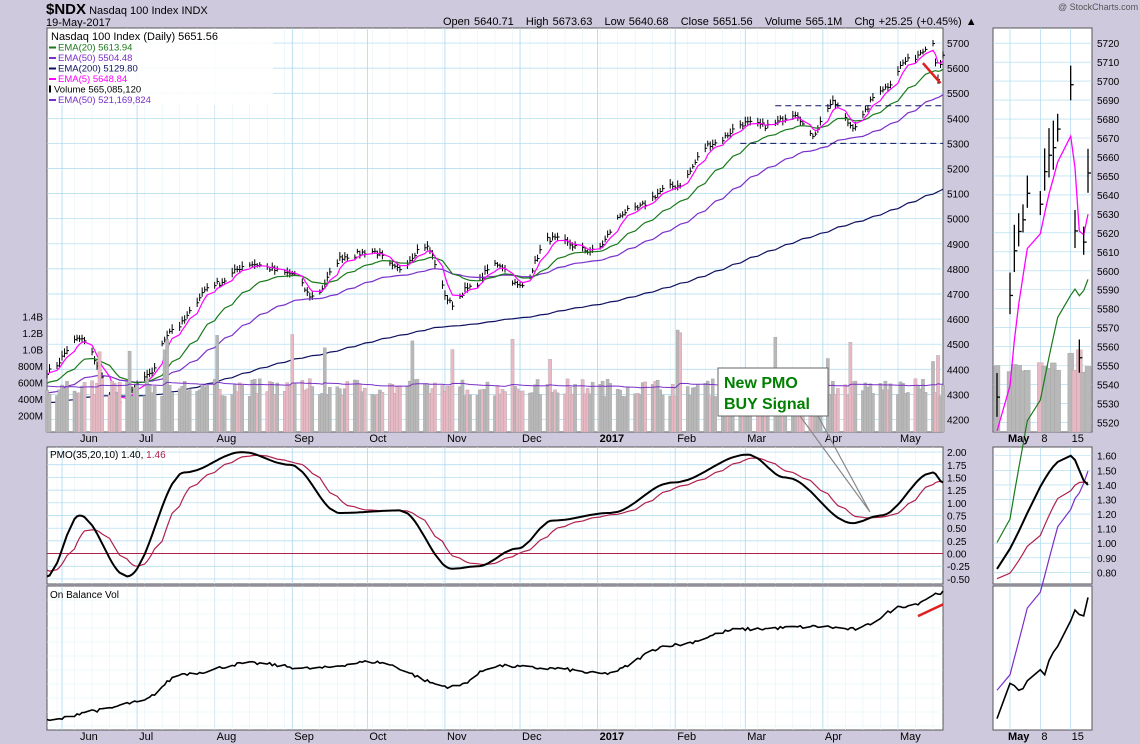  I want to click on pmo-label: PMO(35,20,10) 1.40, 1.46, so click(108, 455).